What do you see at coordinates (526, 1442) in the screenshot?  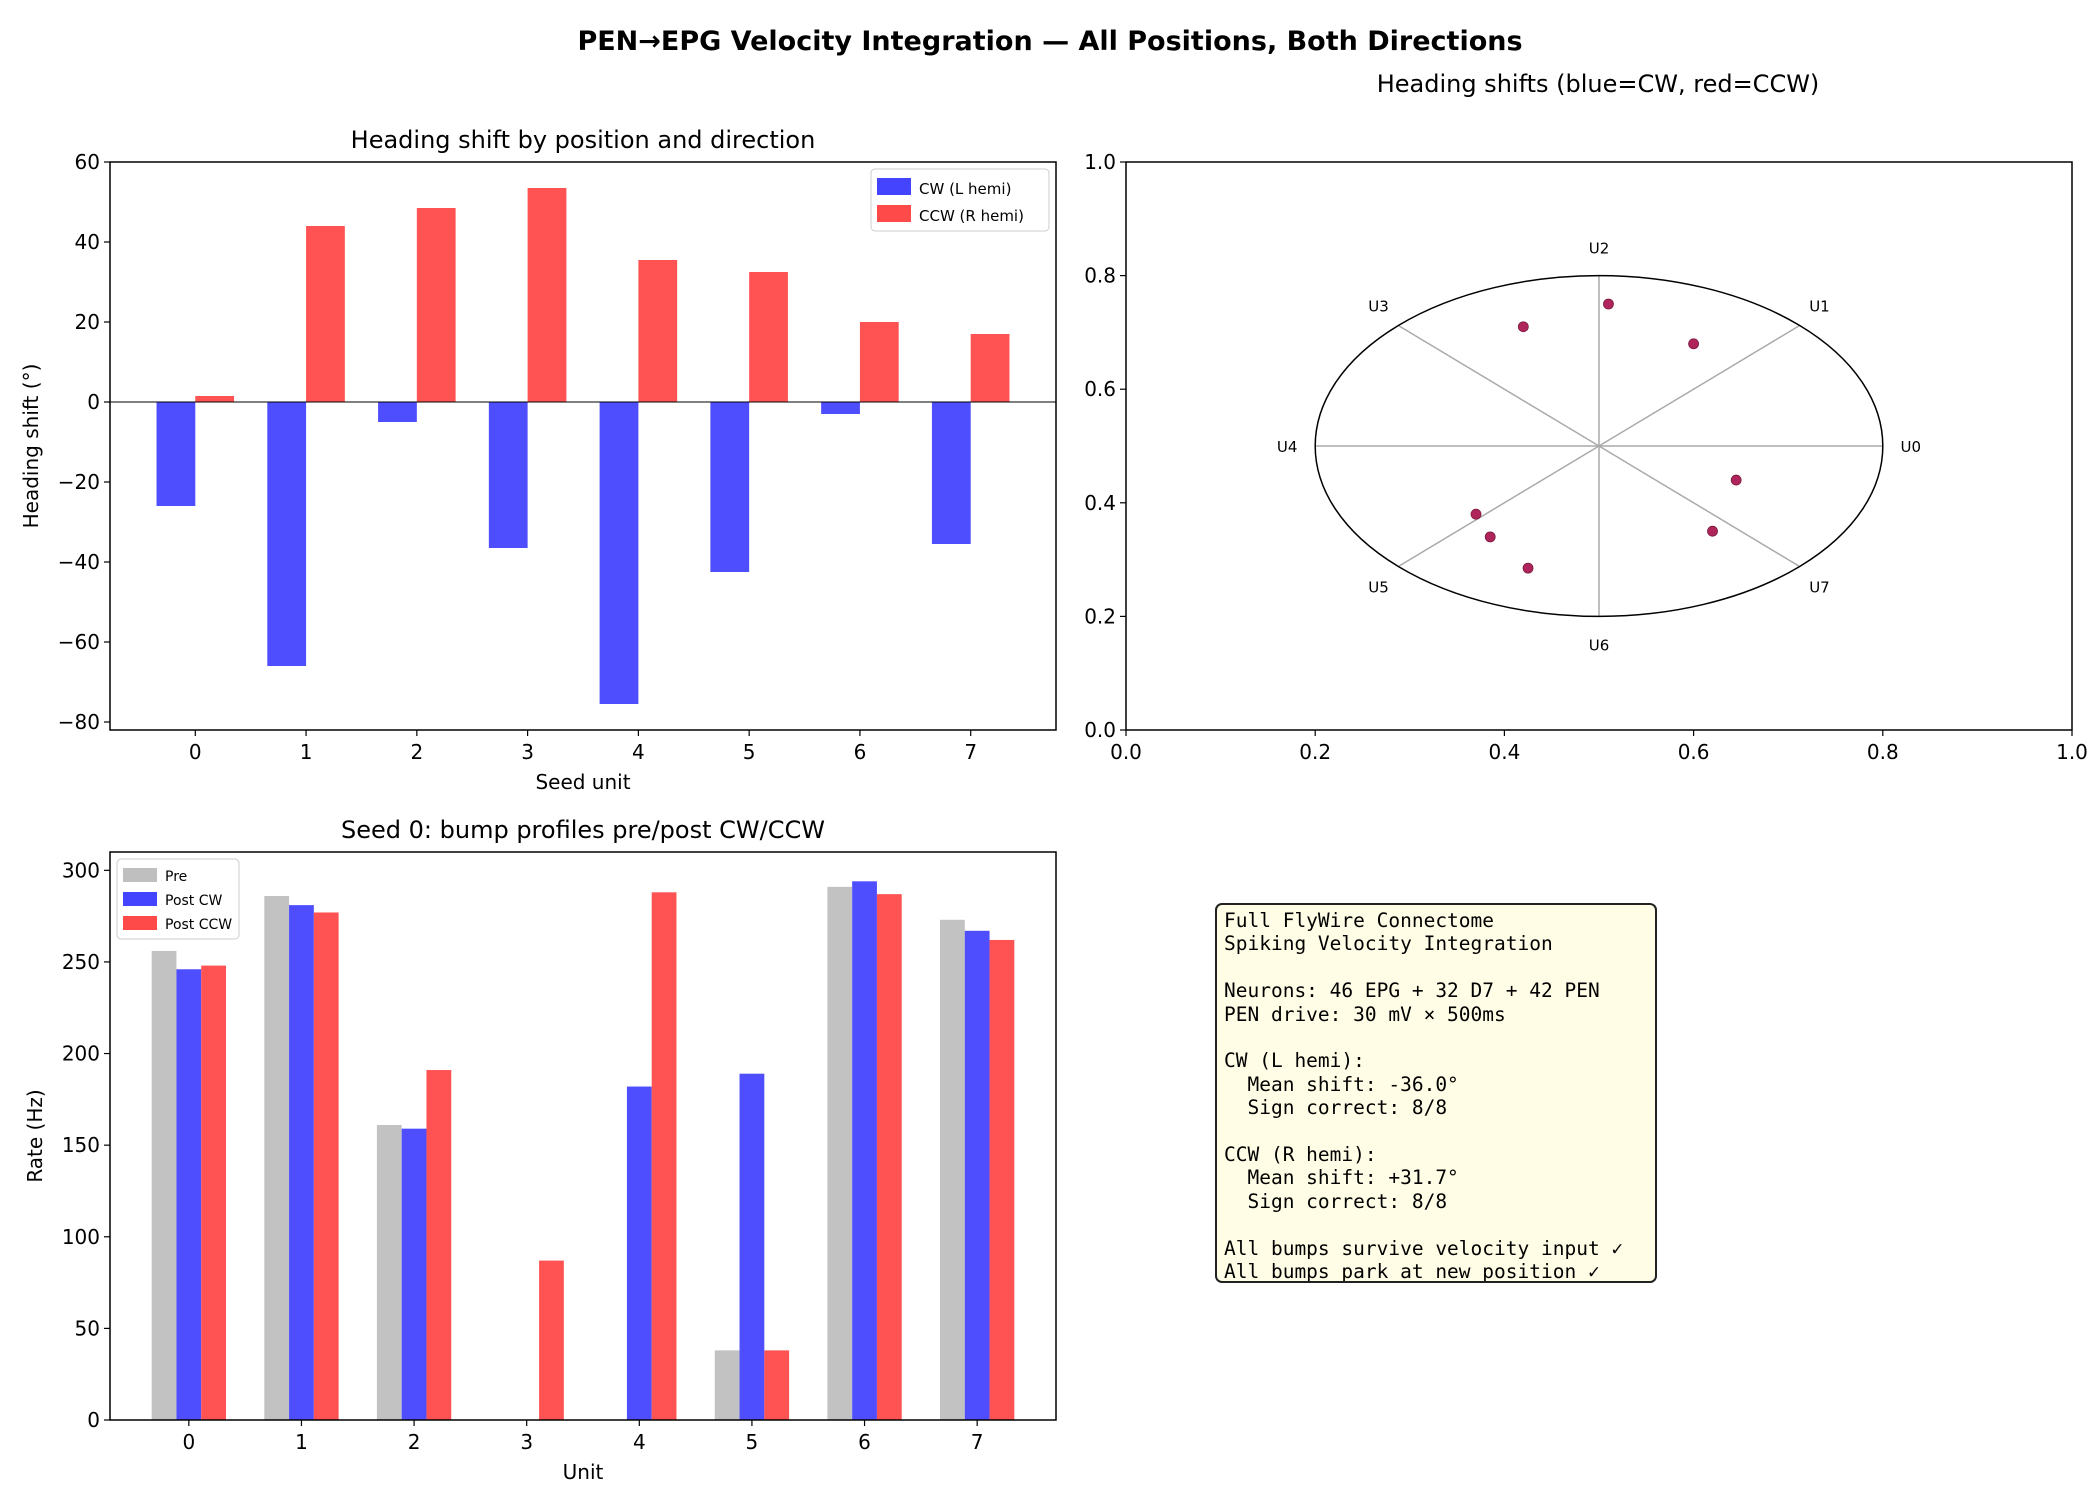 I see `bump-profile-x-tick-label-3: 3` at bounding box center [526, 1442].